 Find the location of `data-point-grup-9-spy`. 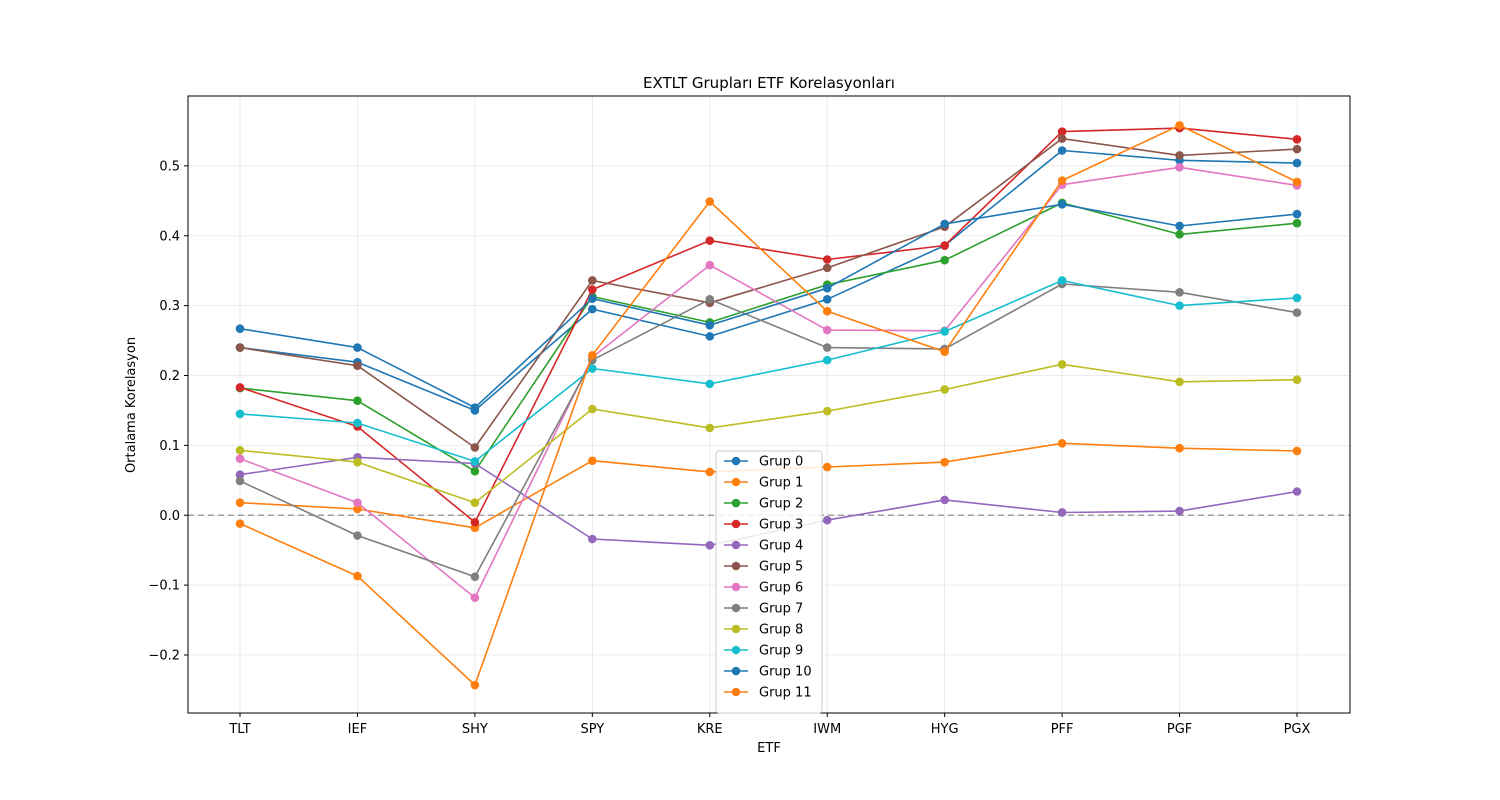

data-point-grup-9-spy is located at coordinates (592, 368).